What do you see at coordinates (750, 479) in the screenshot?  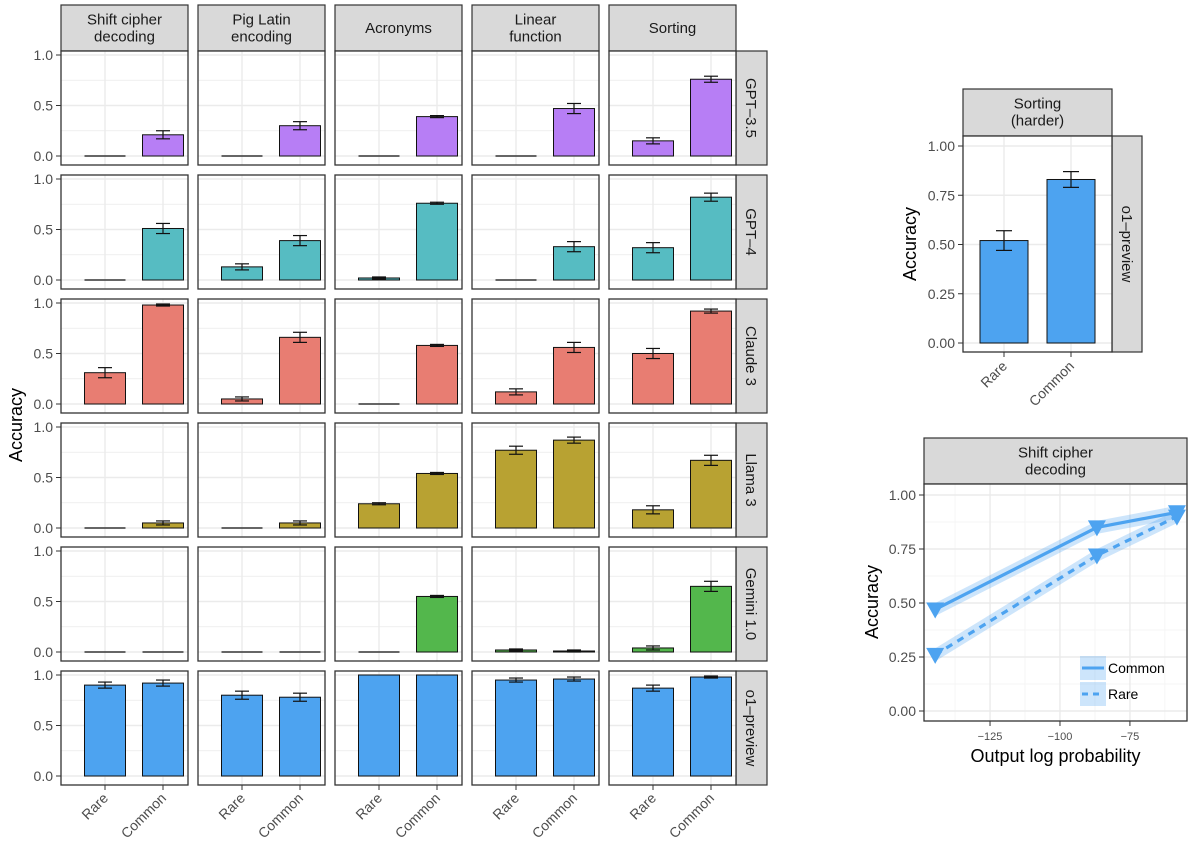 I see `row-strip-label: Llama 3` at bounding box center [750, 479].